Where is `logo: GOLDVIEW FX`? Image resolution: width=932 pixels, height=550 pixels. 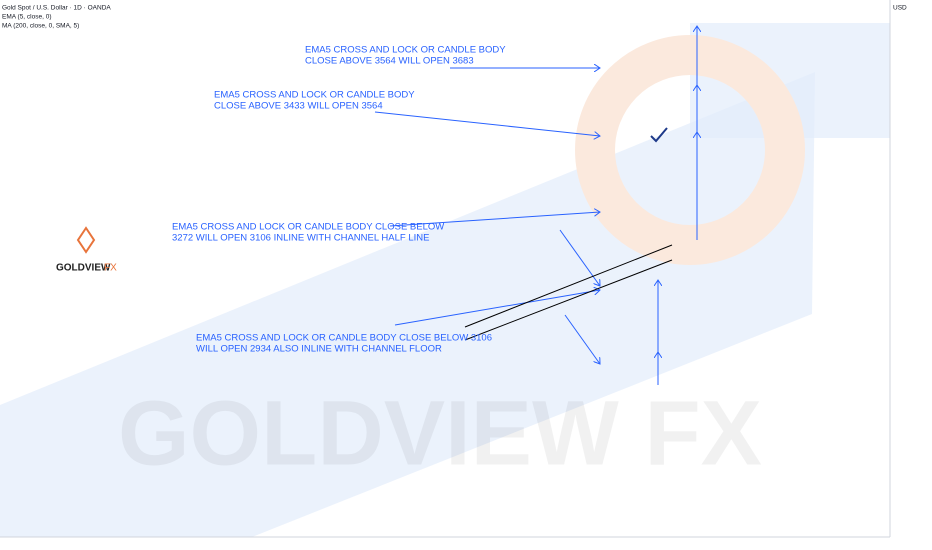
logo: GOLDVIEW FX is located at coordinates (86, 250).